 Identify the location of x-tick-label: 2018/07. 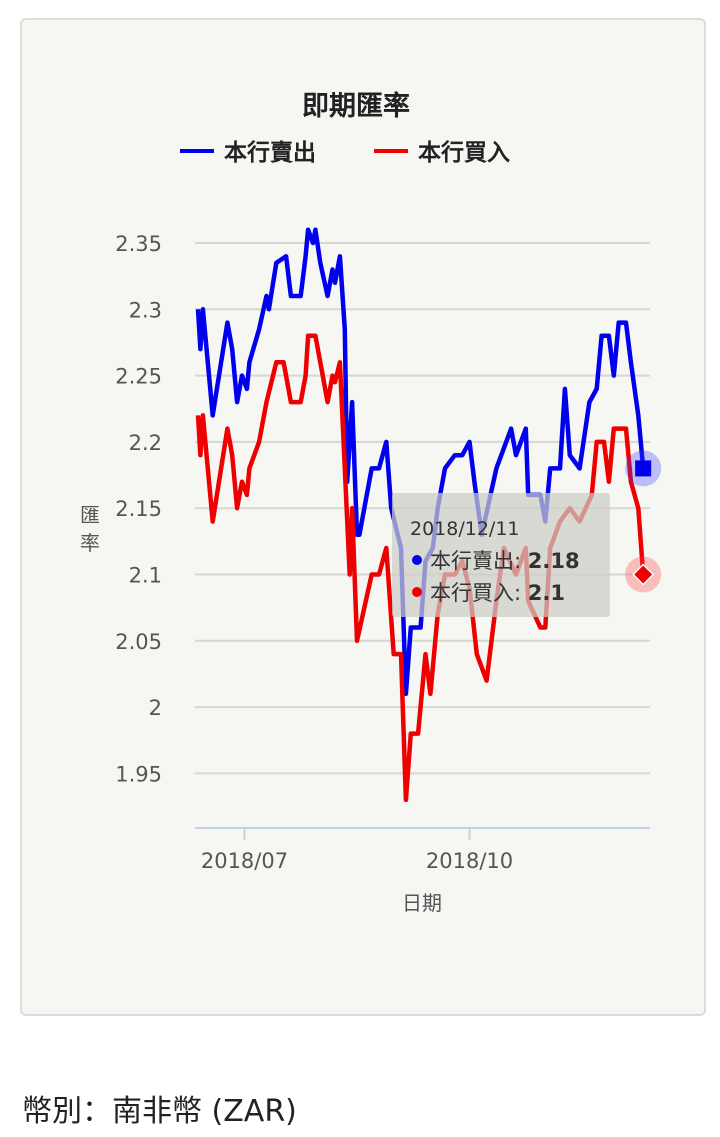
(244, 861).